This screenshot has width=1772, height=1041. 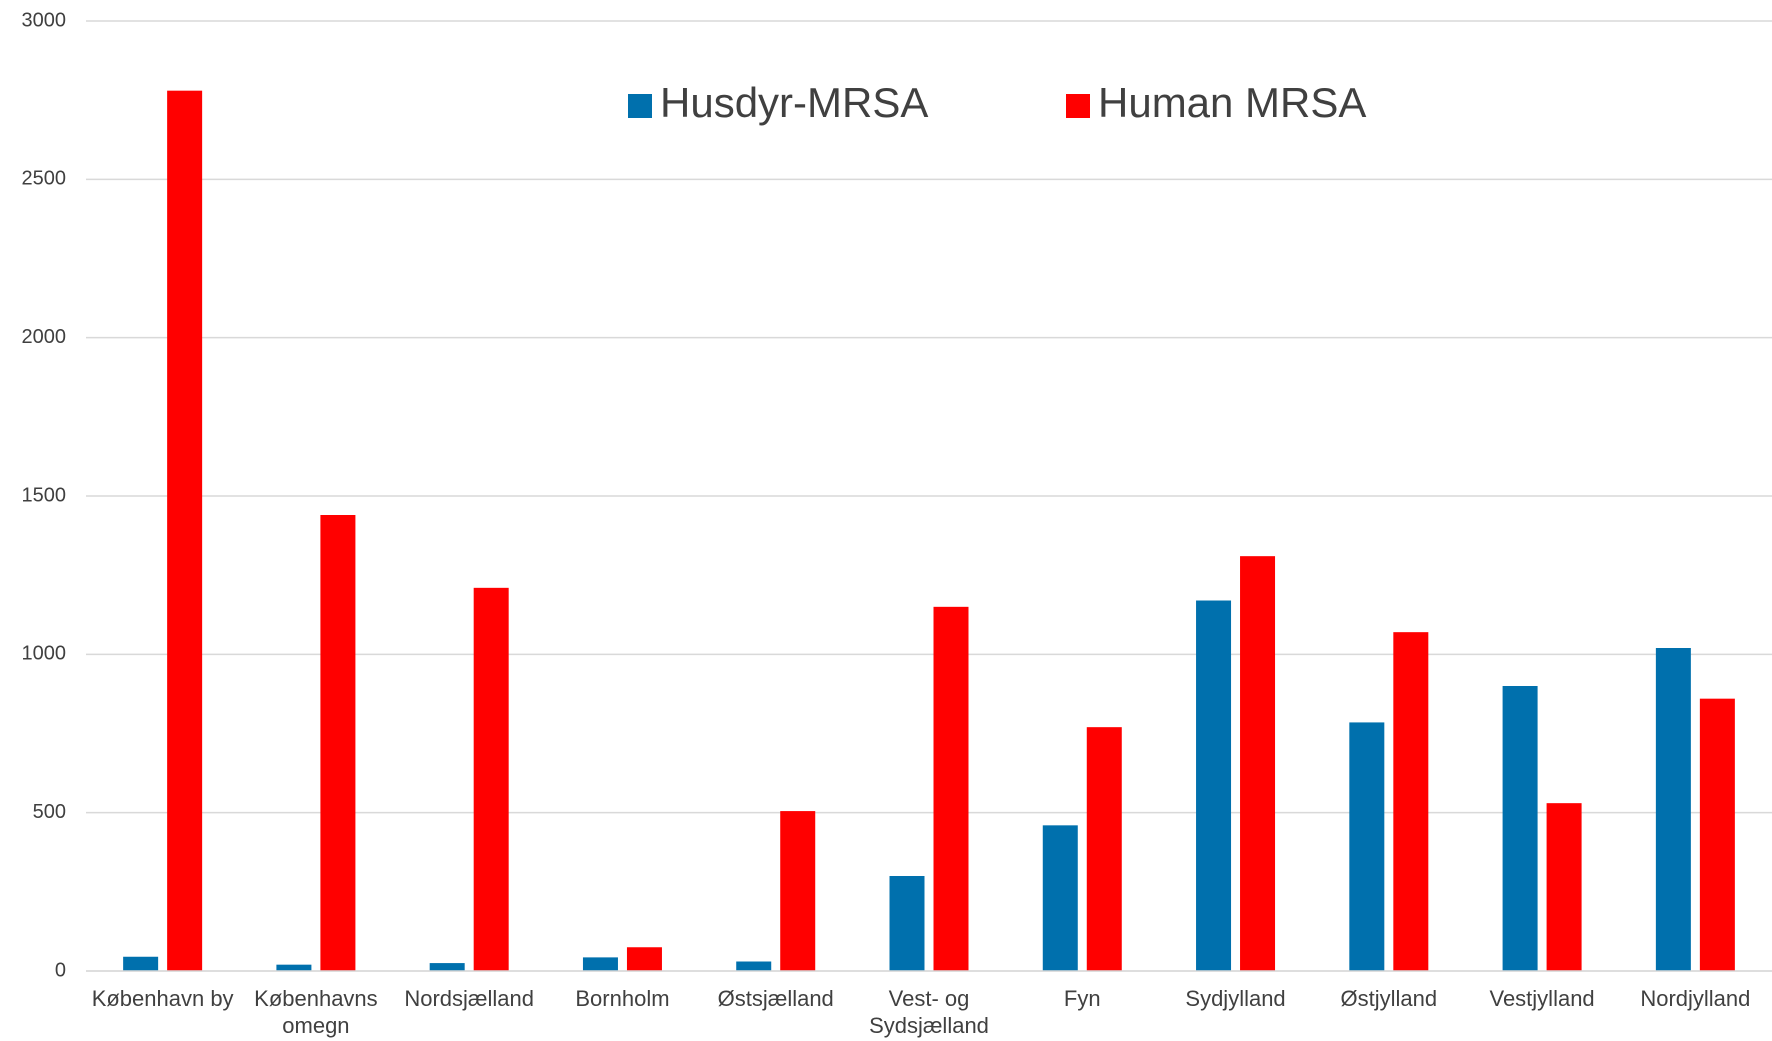 What do you see at coordinates (60, 970) in the screenshot?
I see `y-tick-label: 0` at bounding box center [60, 970].